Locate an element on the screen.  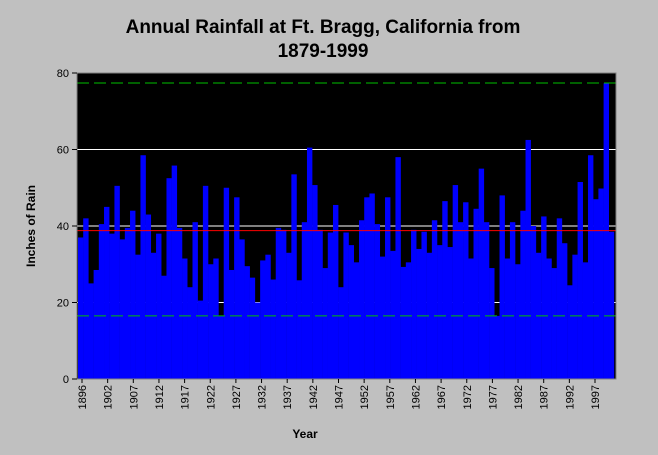
x-tick-label: 1972 is located at coordinates (468, 397).